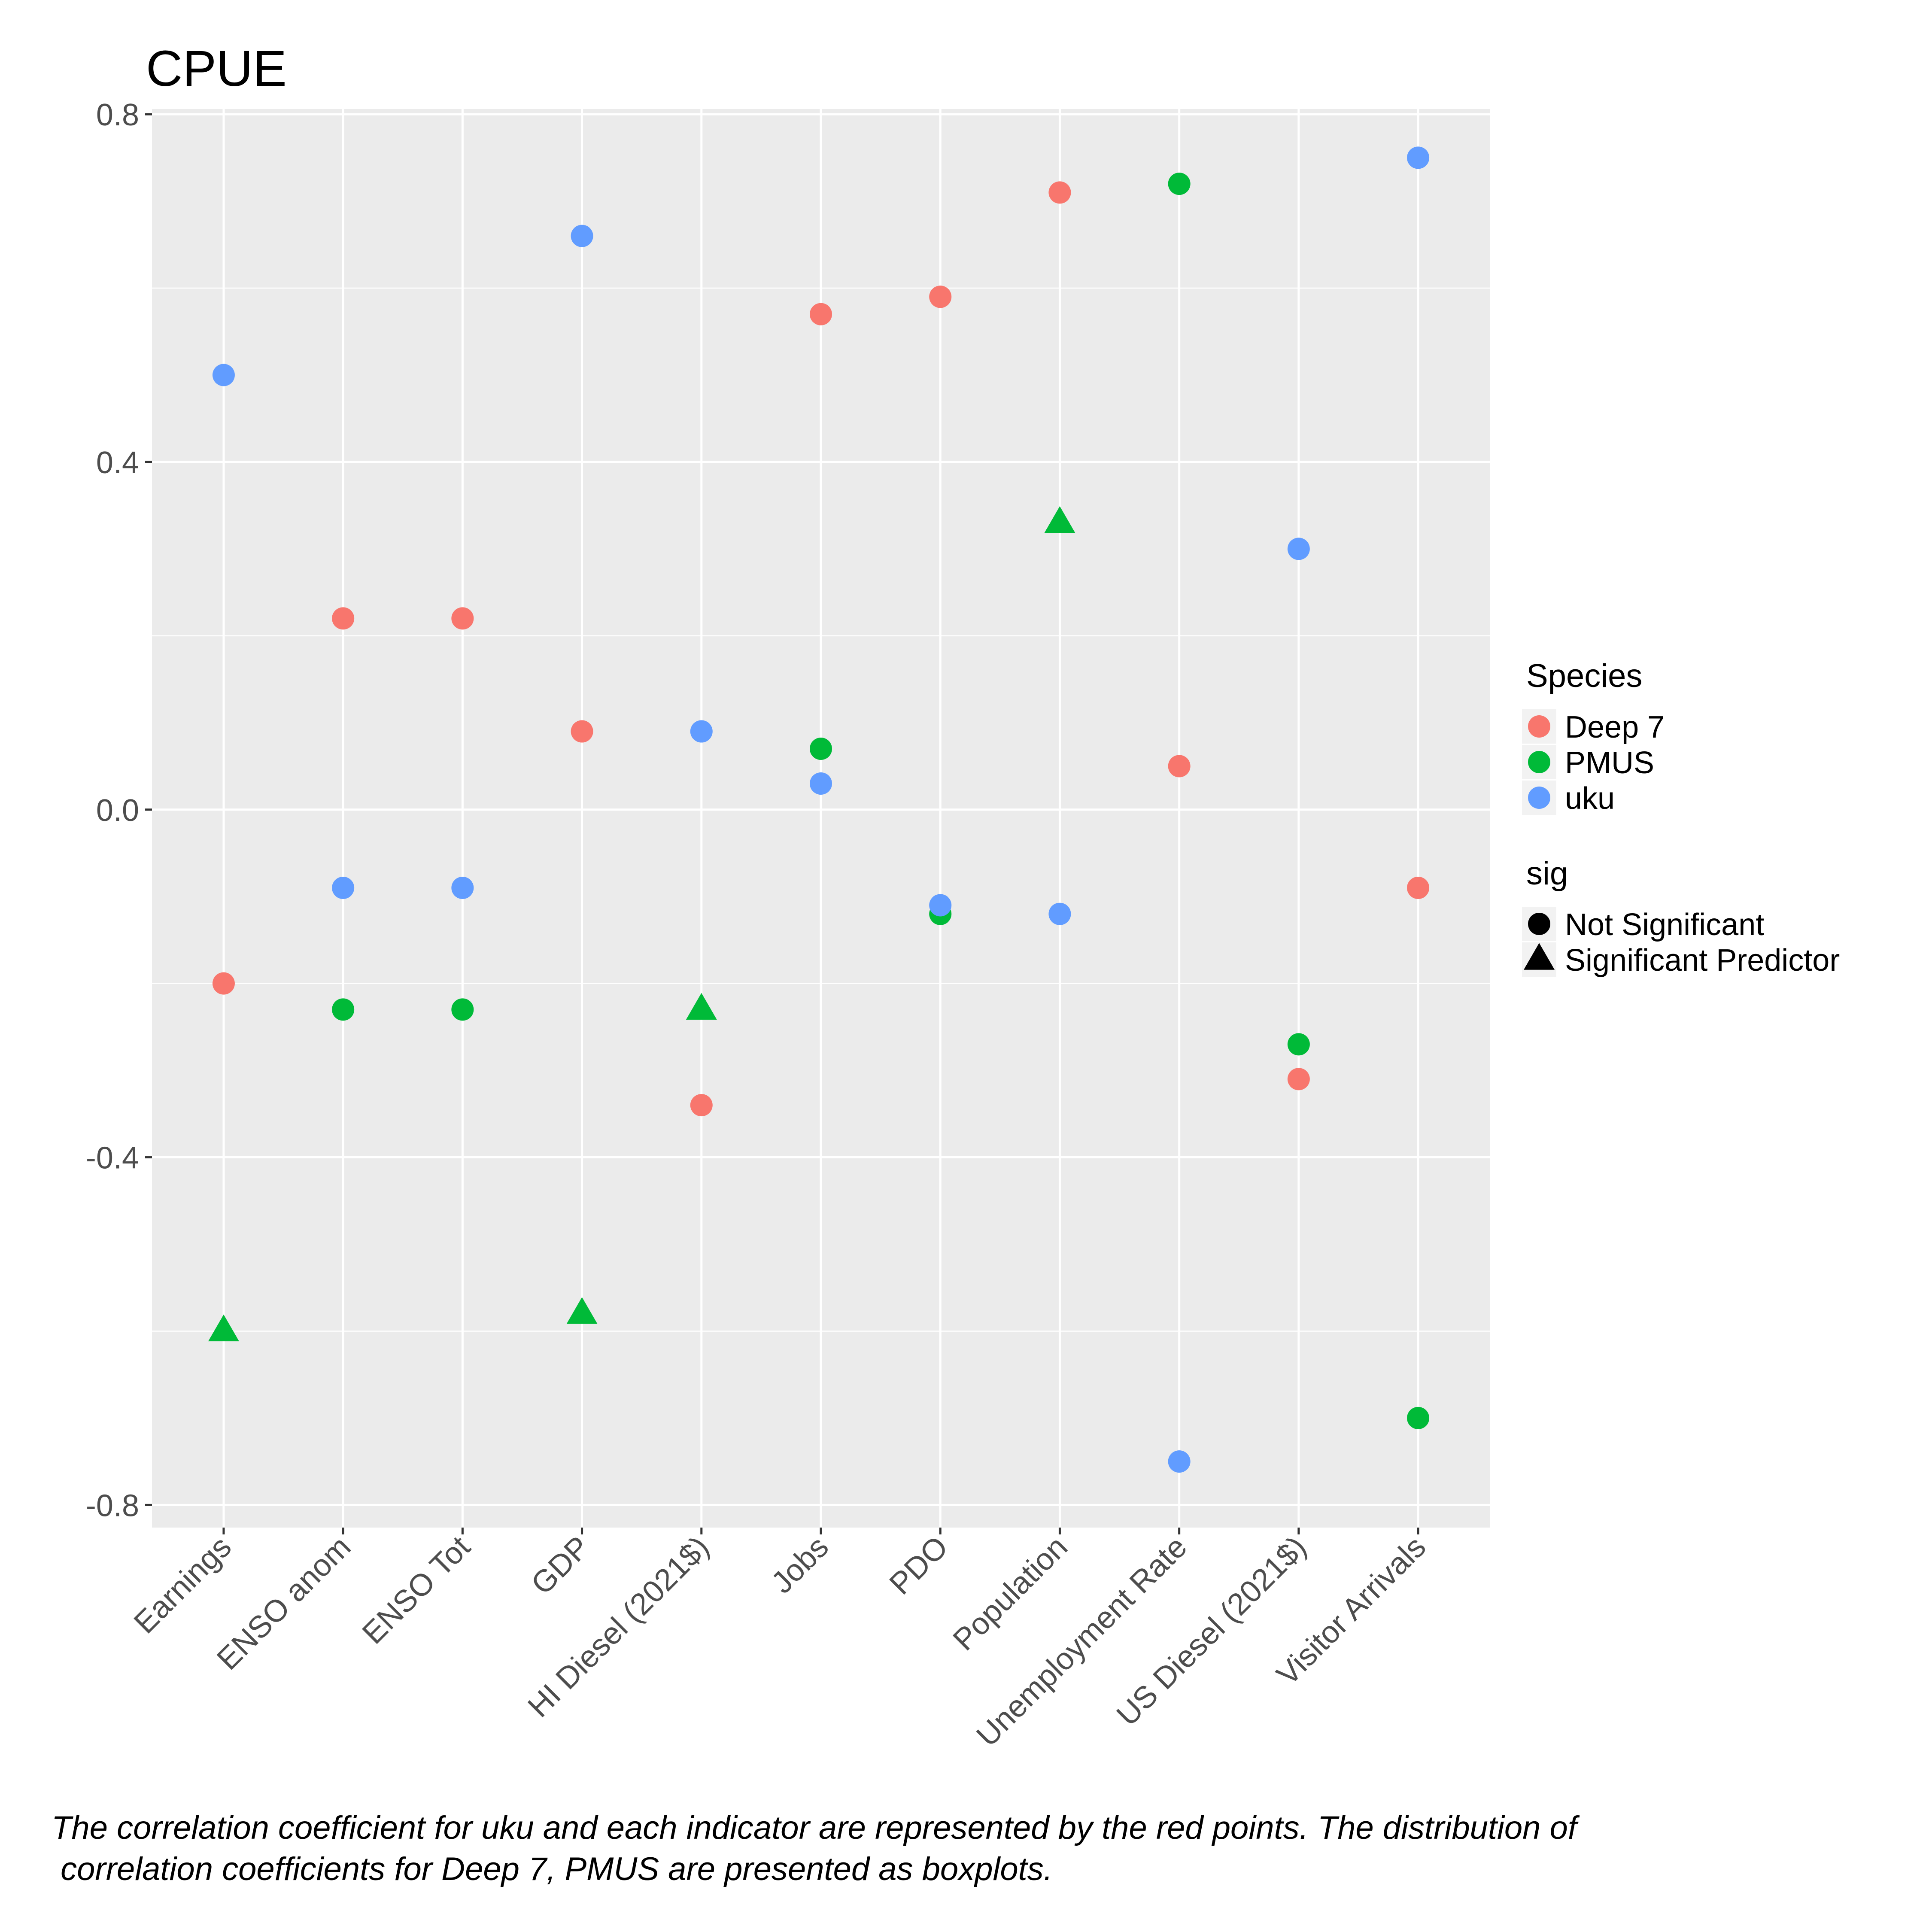 This screenshot has height=1932, width=1932. Describe the element at coordinates (217, 69) in the screenshot. I see `chart-title: CPUE` at that location.